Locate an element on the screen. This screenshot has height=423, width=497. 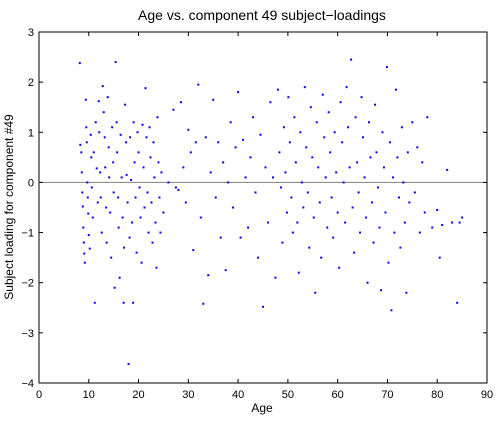
y-tick-label: 0 is located at coordinates (31, 183).